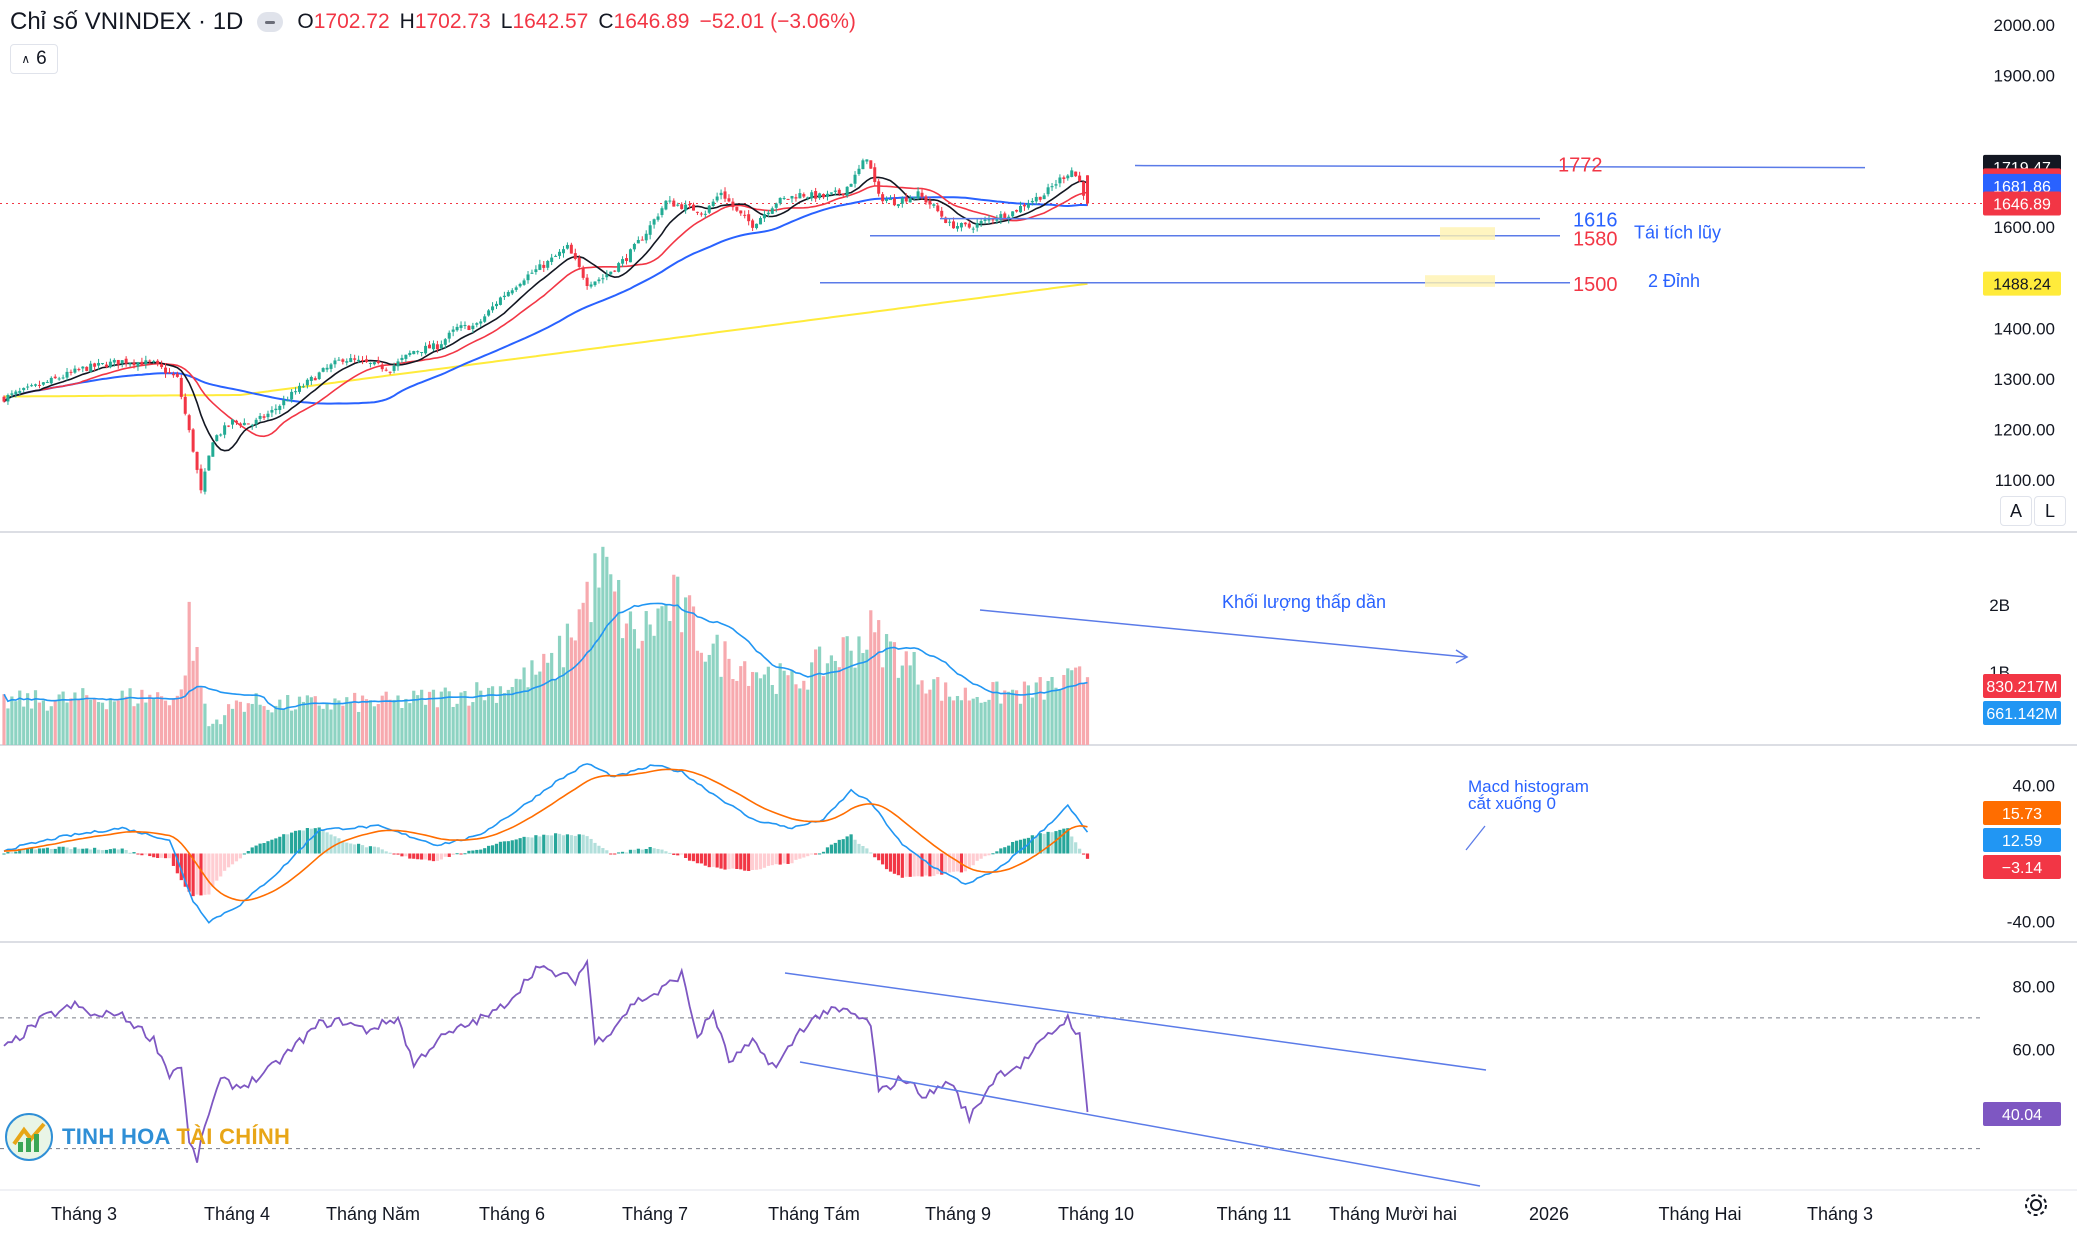  I want to click on brand-logo: TINH HOA TÀI CHÍNH, so click(147, 1137).